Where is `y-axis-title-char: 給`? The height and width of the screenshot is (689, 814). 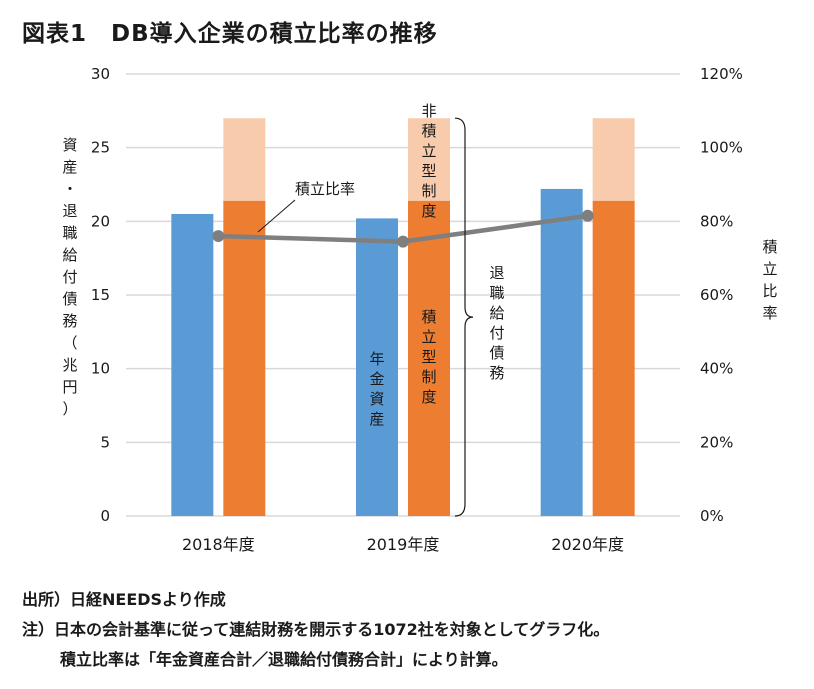
y-axis-title-char: 給 is located at coordinates (69, 255).